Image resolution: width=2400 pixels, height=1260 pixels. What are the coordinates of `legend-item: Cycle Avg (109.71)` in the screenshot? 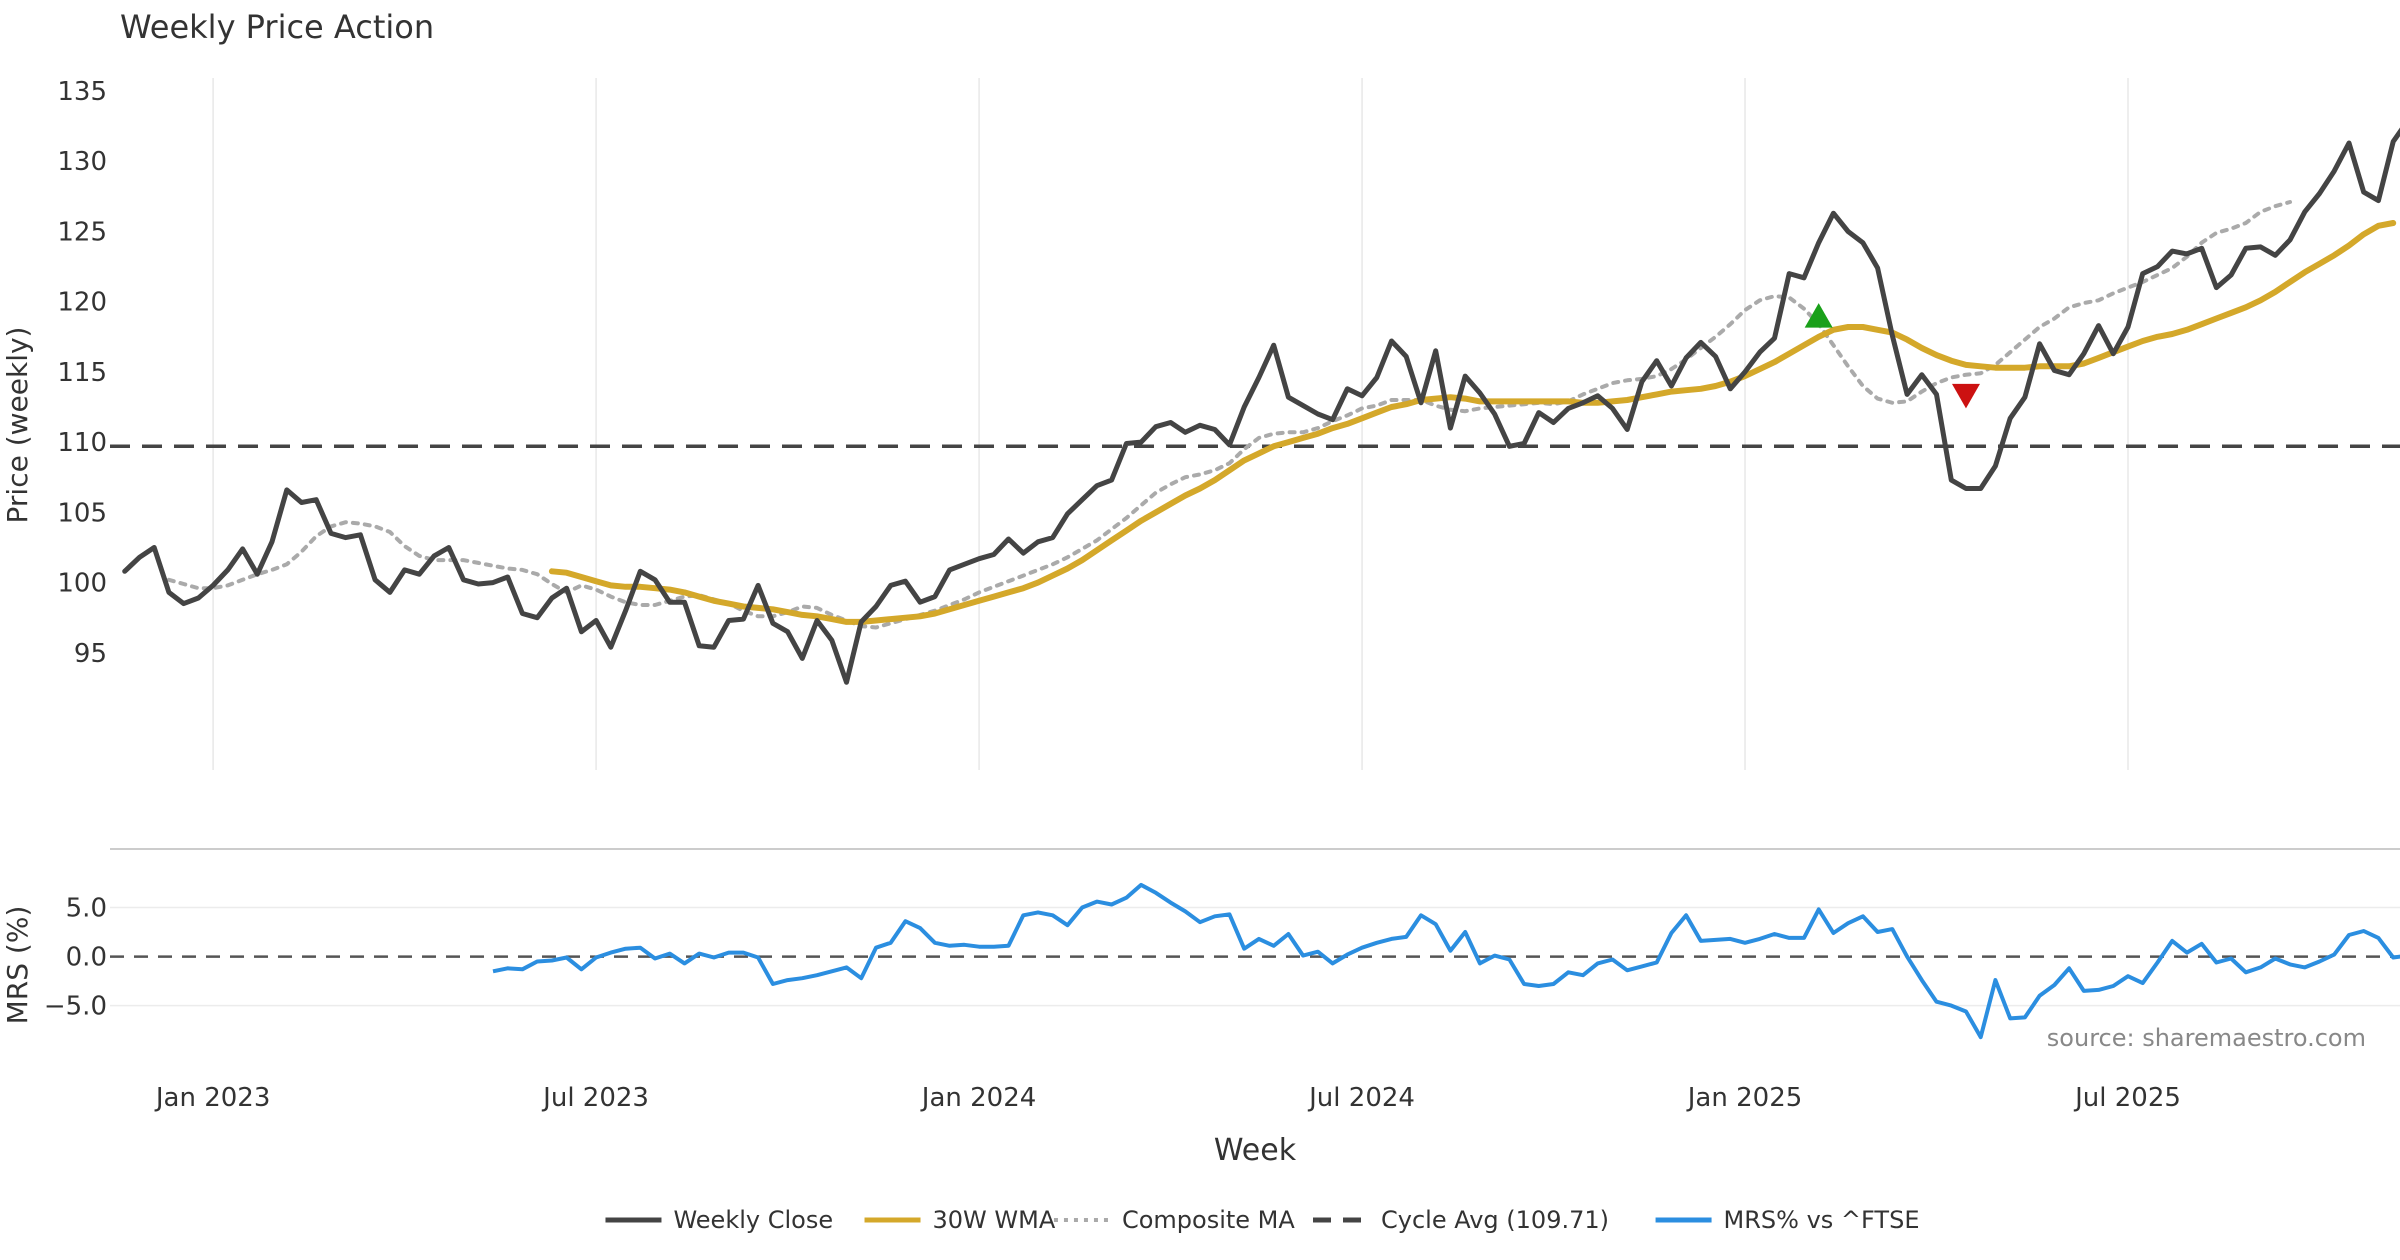 It's located at (1461, 1220).